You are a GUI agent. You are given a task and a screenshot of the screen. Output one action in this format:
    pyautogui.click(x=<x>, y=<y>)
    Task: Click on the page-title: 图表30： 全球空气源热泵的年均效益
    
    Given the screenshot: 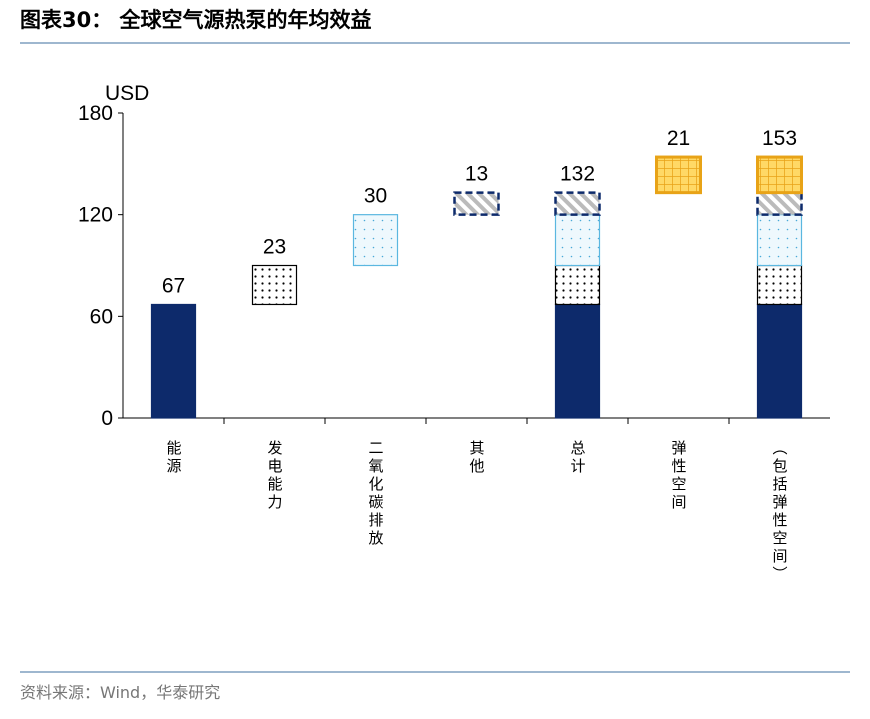 What is the action you would take?
    pyautogui.click(x=196, y=20)
    